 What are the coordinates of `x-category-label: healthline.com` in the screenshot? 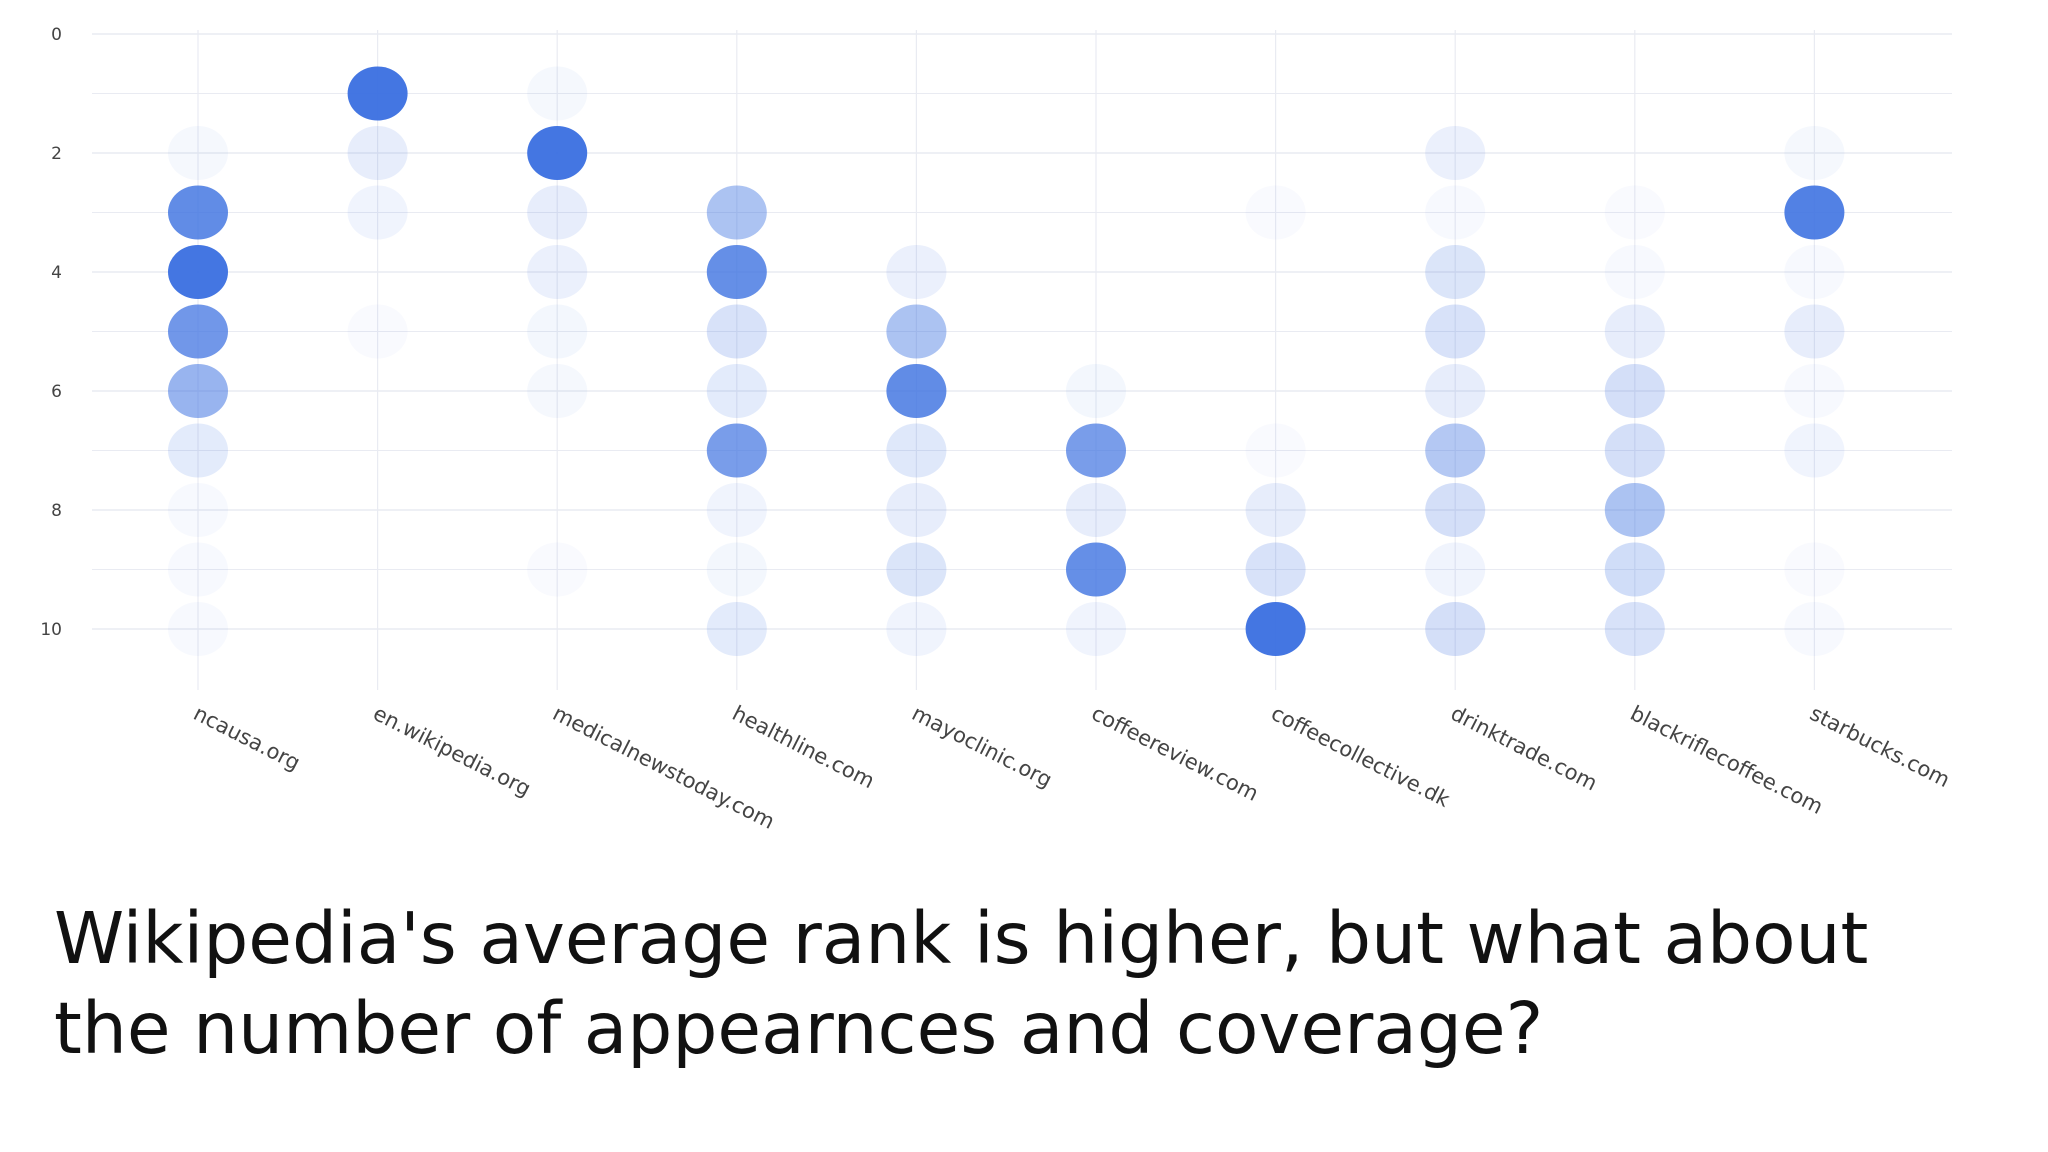 It's located at (804, 747).